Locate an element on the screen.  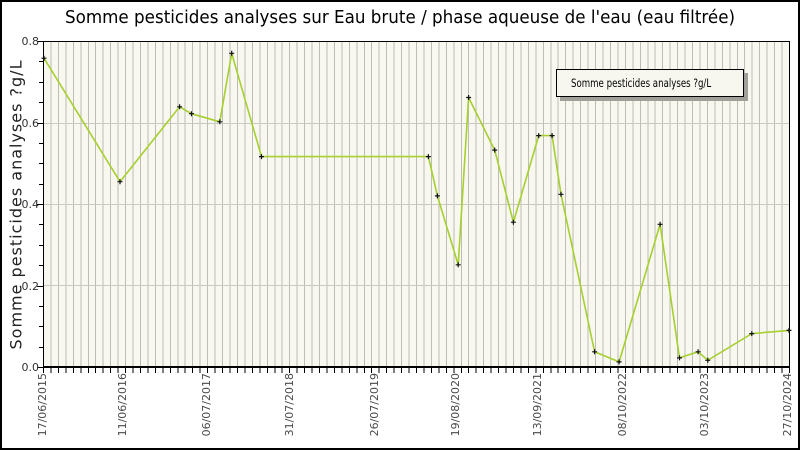
legend: Somme pesticides analyses ?g/L is located at coordinates (650, 83).